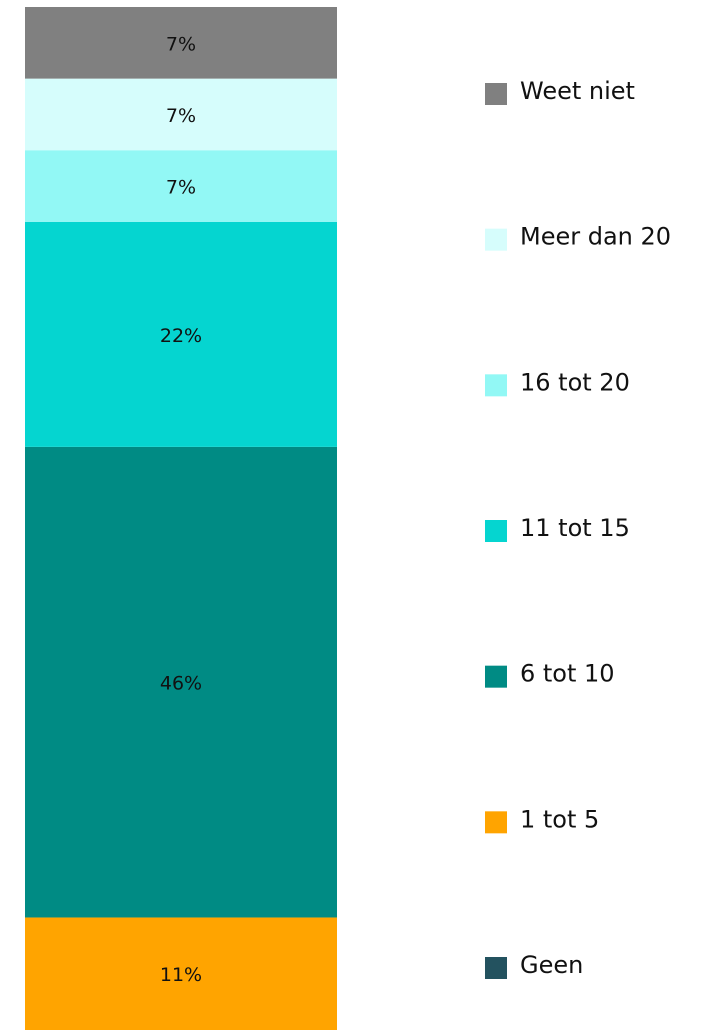  What do you see at coordinates (577, 91) in the screenshot?
I see `legend-label: Weet niet` at bounding box center [577, 91].